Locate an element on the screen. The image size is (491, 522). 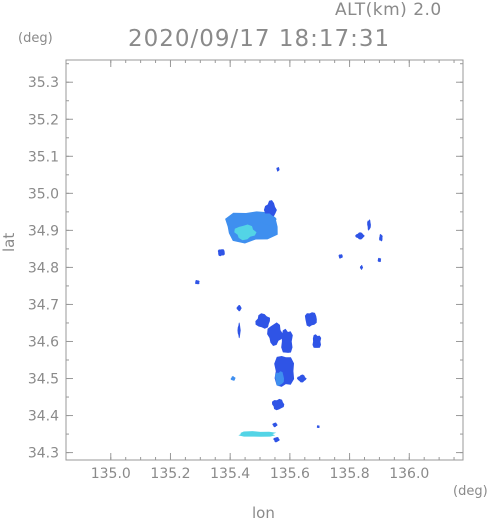
y-axis-unit: (deg) is located at coordinates (35, 38).